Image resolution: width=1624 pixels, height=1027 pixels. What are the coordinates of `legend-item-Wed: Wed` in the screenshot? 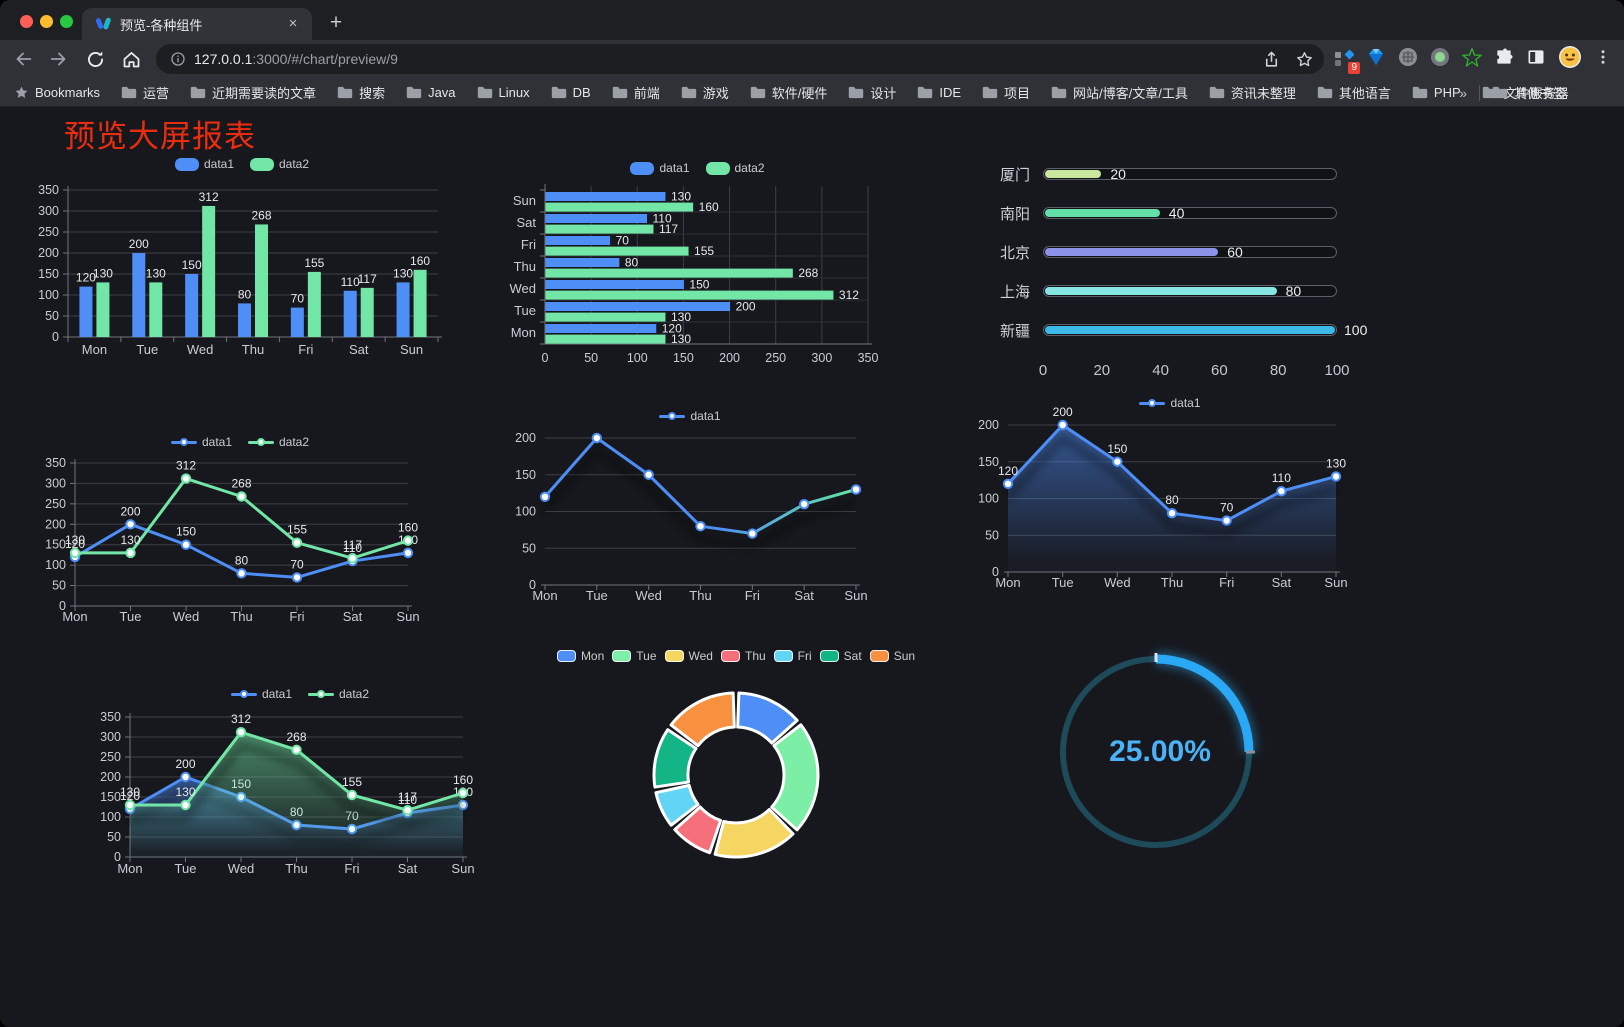 It's located at (688, 656).